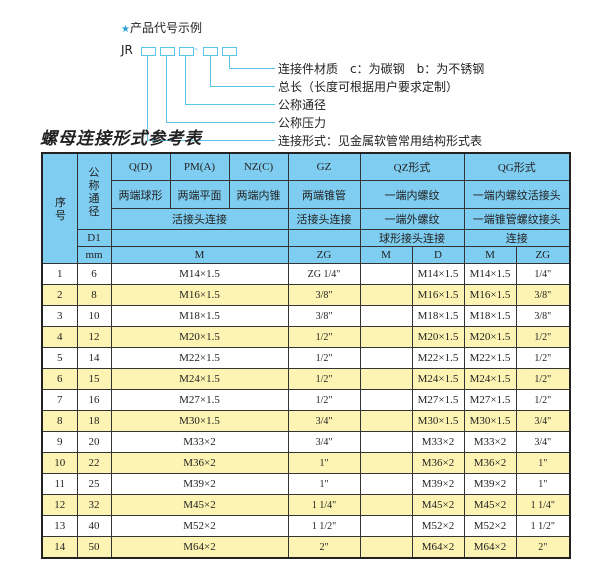 This screenshot has width=600, height=567. Describe the element at coordinates (94, 547) in the screenshot. I see `cell-dn: 50` at that location.